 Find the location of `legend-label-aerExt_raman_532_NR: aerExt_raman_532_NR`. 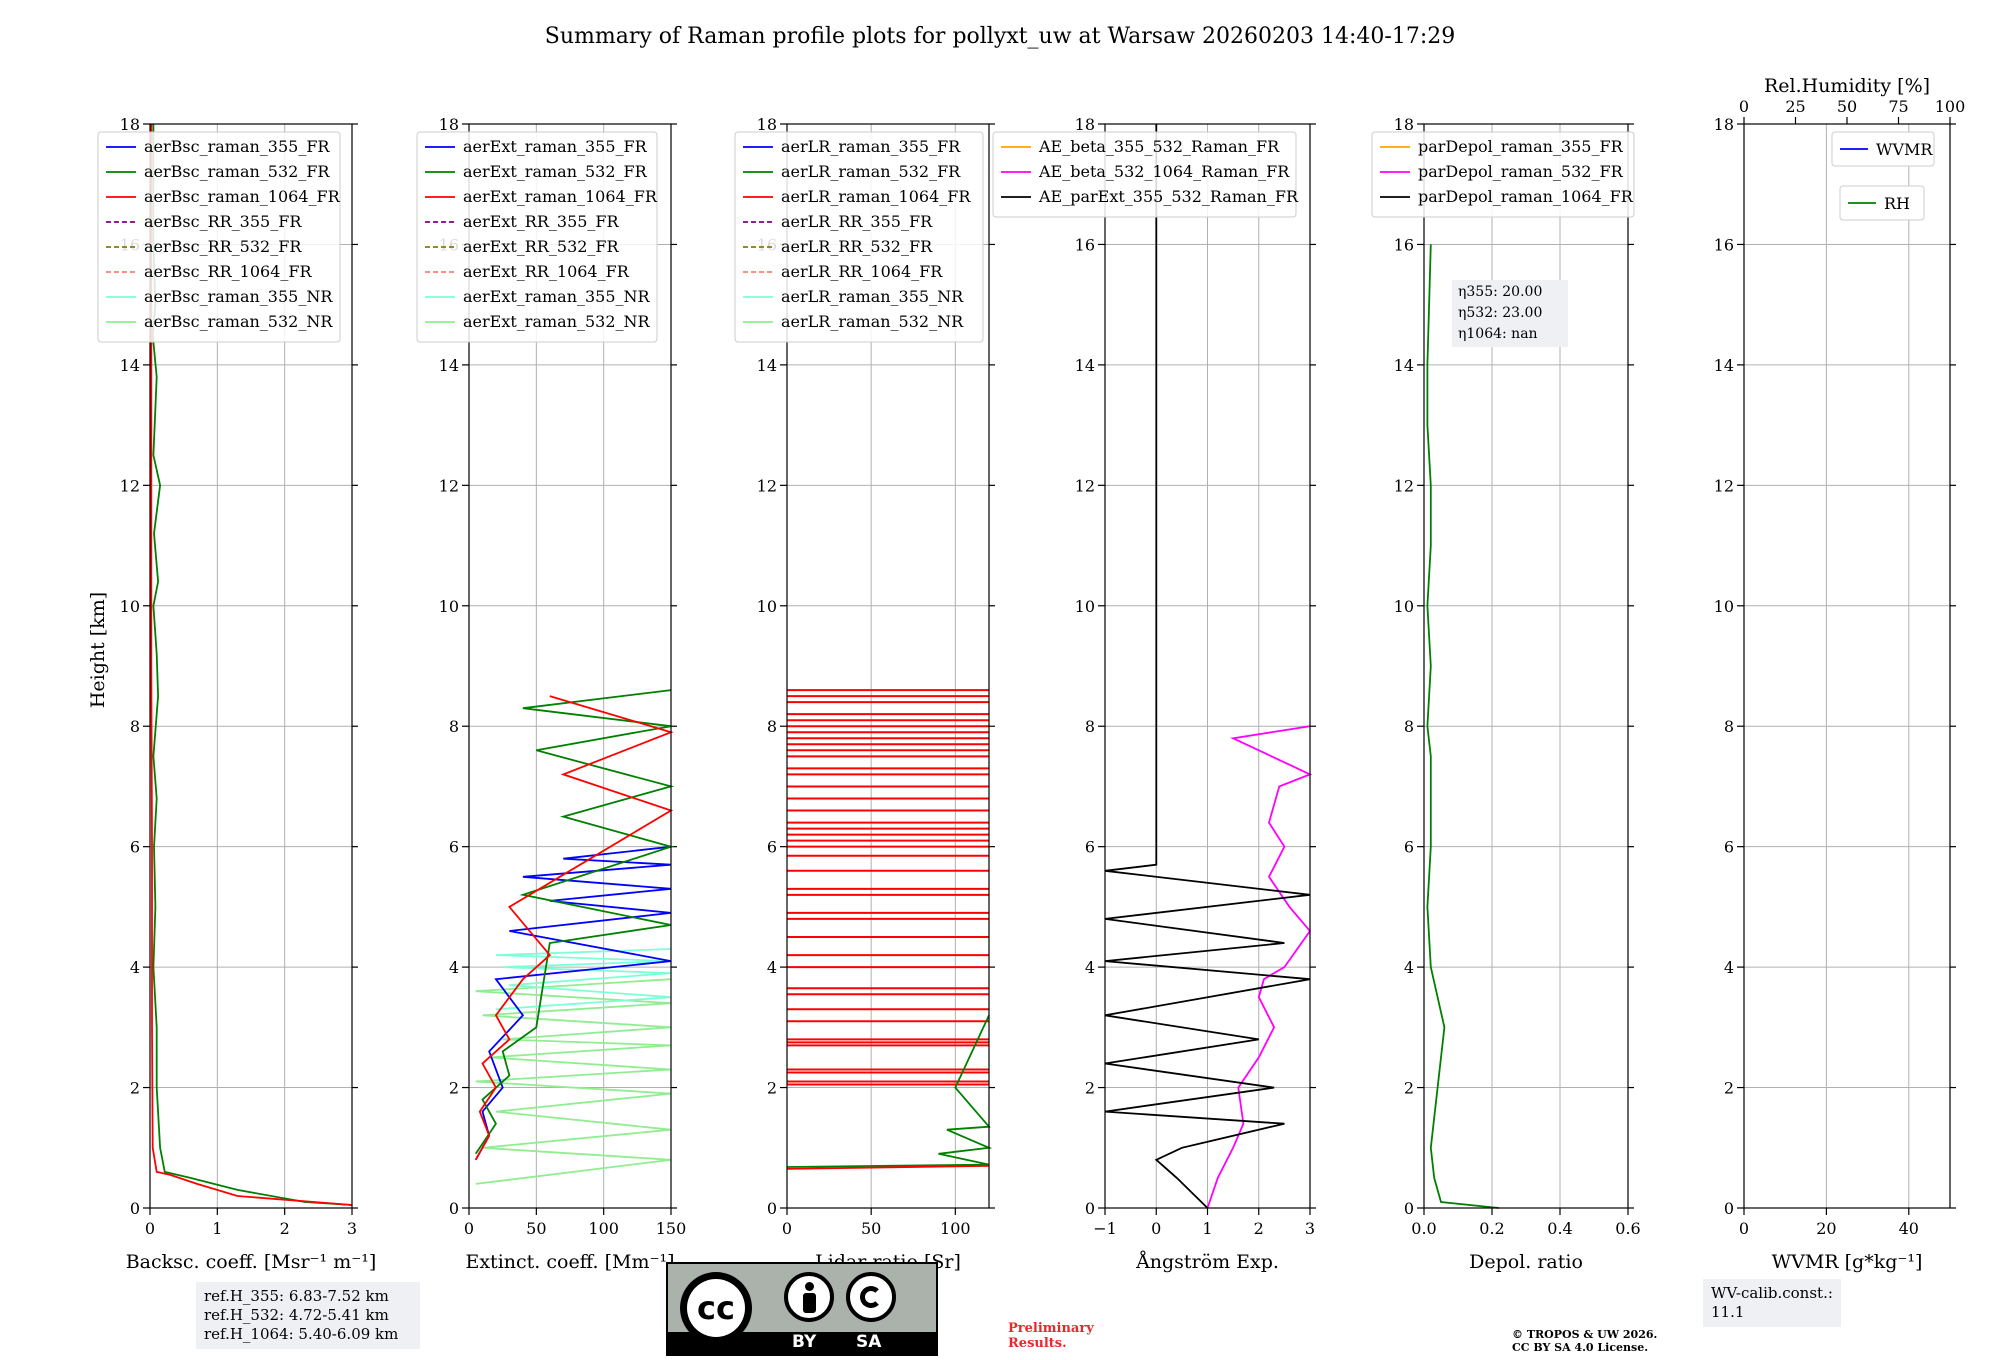

legend-label-aerExt_raman_532_NR: aerExt_raman_532_NR is located at coordinates (557, 321).